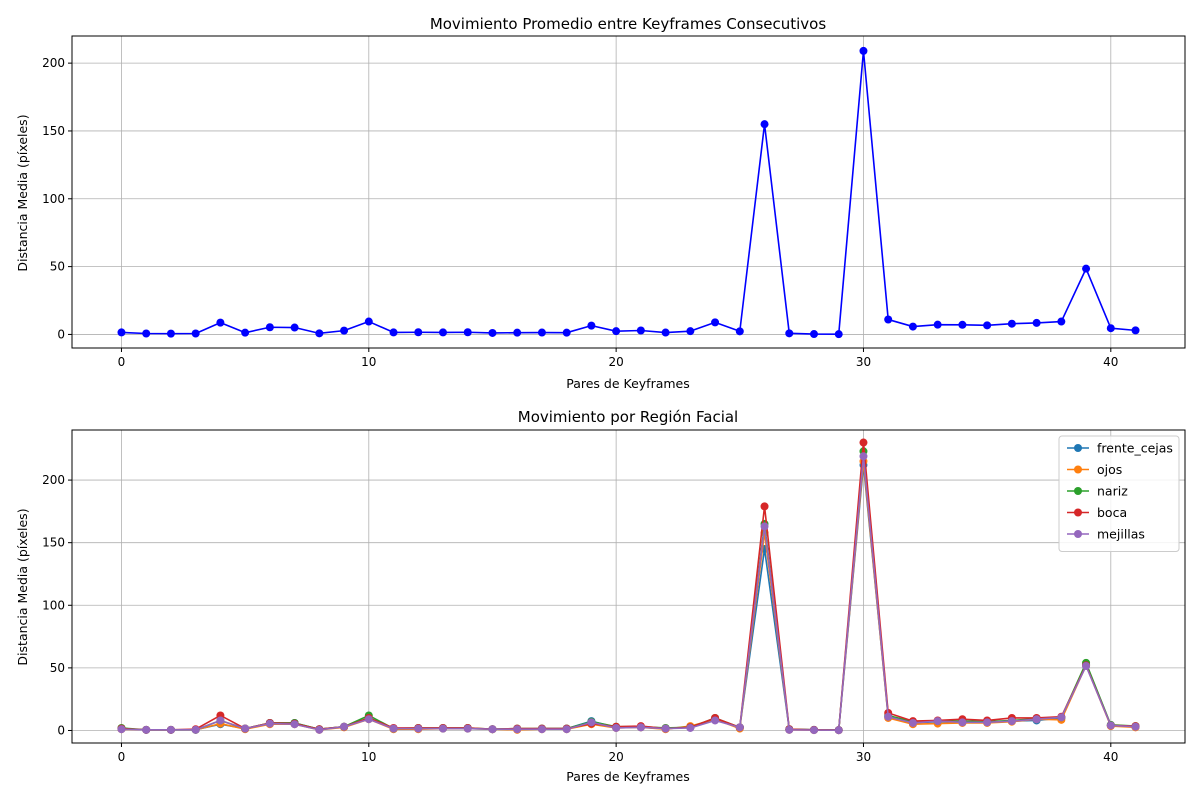 This screenshot has height=800, width=1200. I want to click on y-tick-label: 100, so click(53, 605).